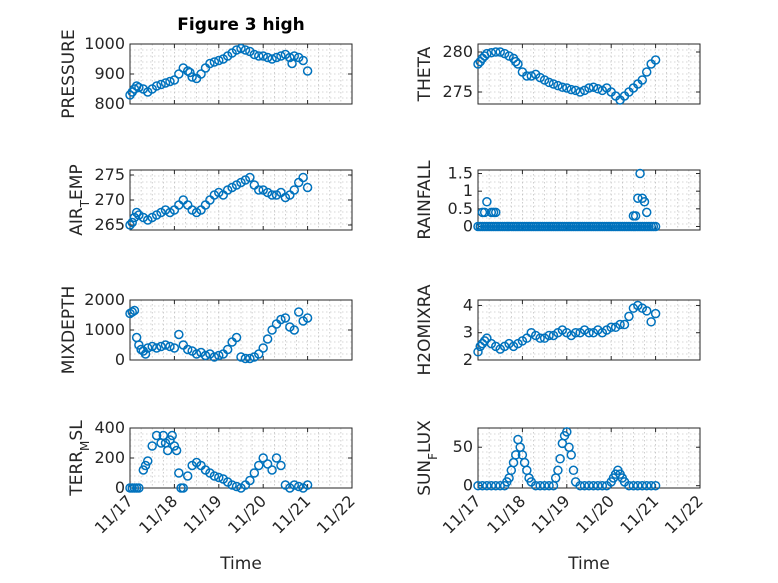 This screenshot has width=778, height=583. Describe the element at coordinates (109, 174) in the screenshot. I see `y-tick-label: 275` at that location.